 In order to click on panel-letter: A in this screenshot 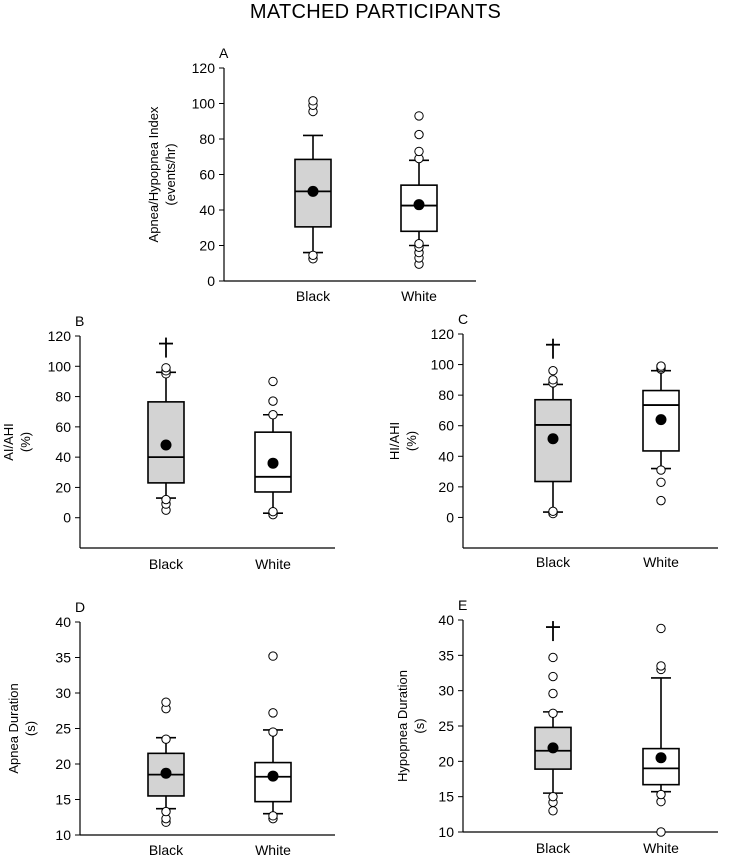, I will do `click(224, 53)`.